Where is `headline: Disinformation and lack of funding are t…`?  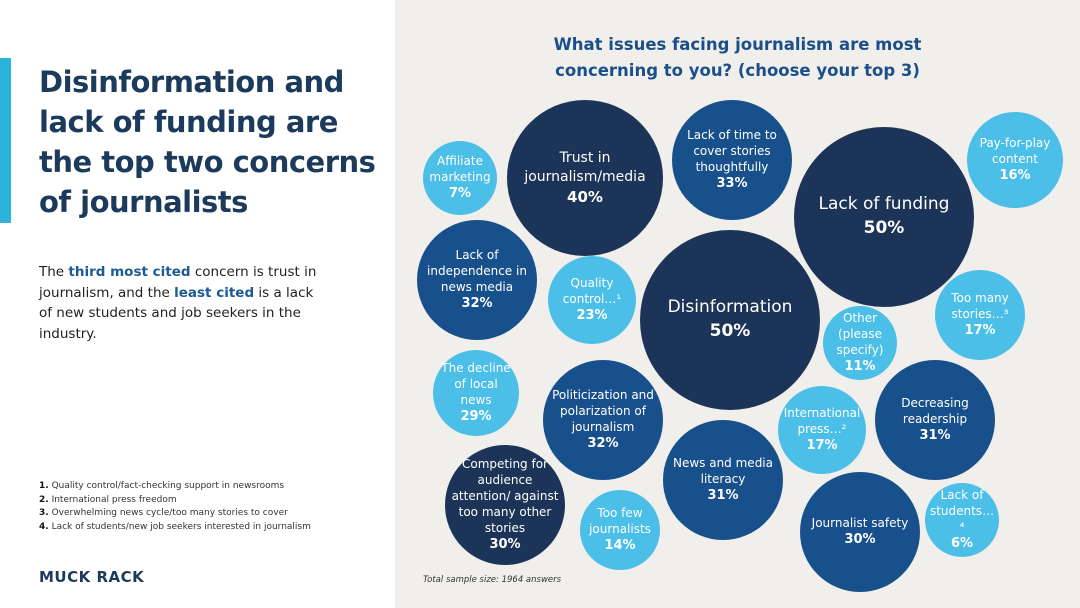 headline: Disinformation and lack of funding are t… is located at coordinates (207, 142).